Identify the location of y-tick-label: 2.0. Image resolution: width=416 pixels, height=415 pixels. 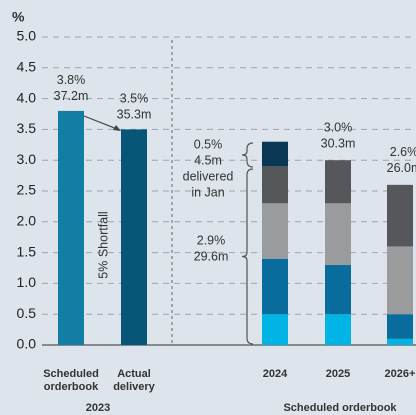
(27, 221).